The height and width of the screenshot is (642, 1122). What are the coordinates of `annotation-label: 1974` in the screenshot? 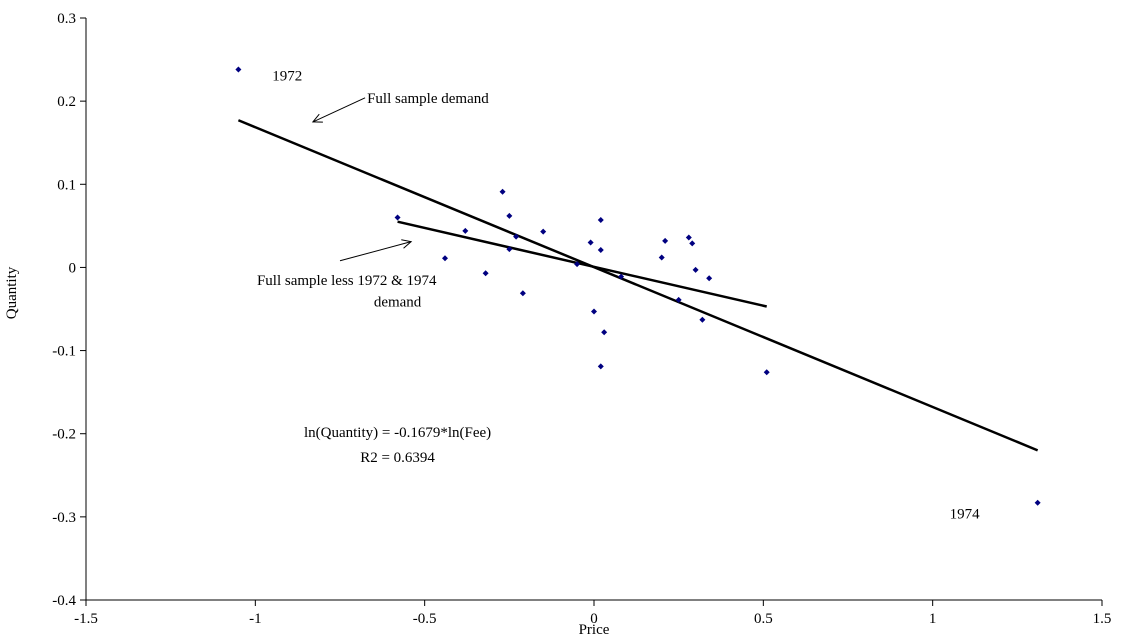 It's located at (965, 515).